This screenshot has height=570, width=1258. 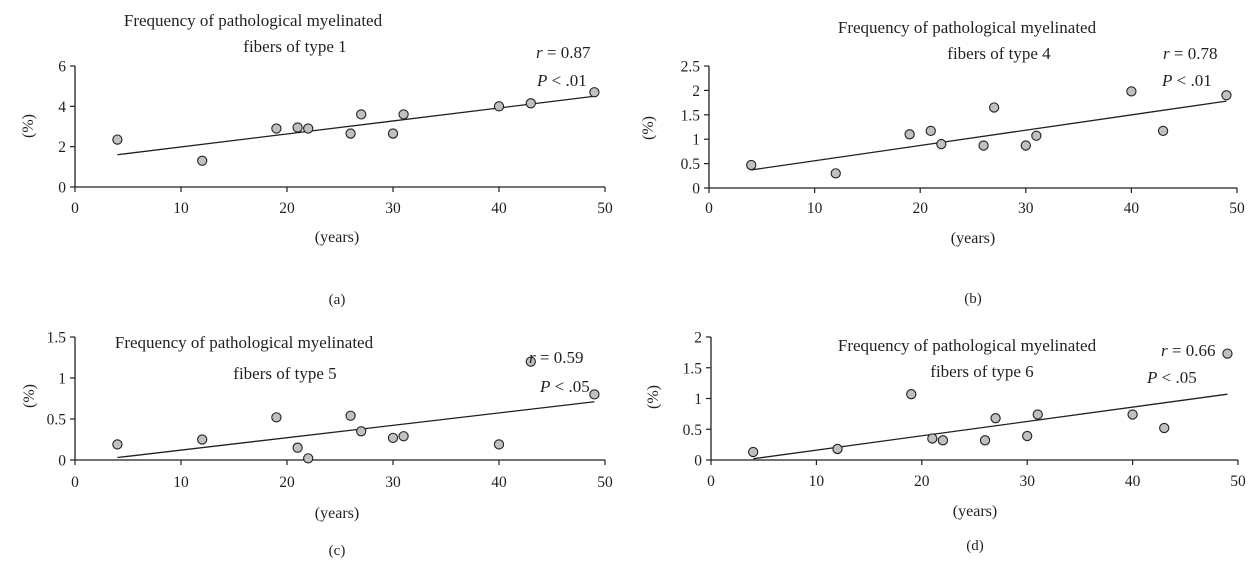 What do you see at coordinates (975, 546) in the screenshot?
I see `panel-label: (d)` at bounding box center [975, 546].